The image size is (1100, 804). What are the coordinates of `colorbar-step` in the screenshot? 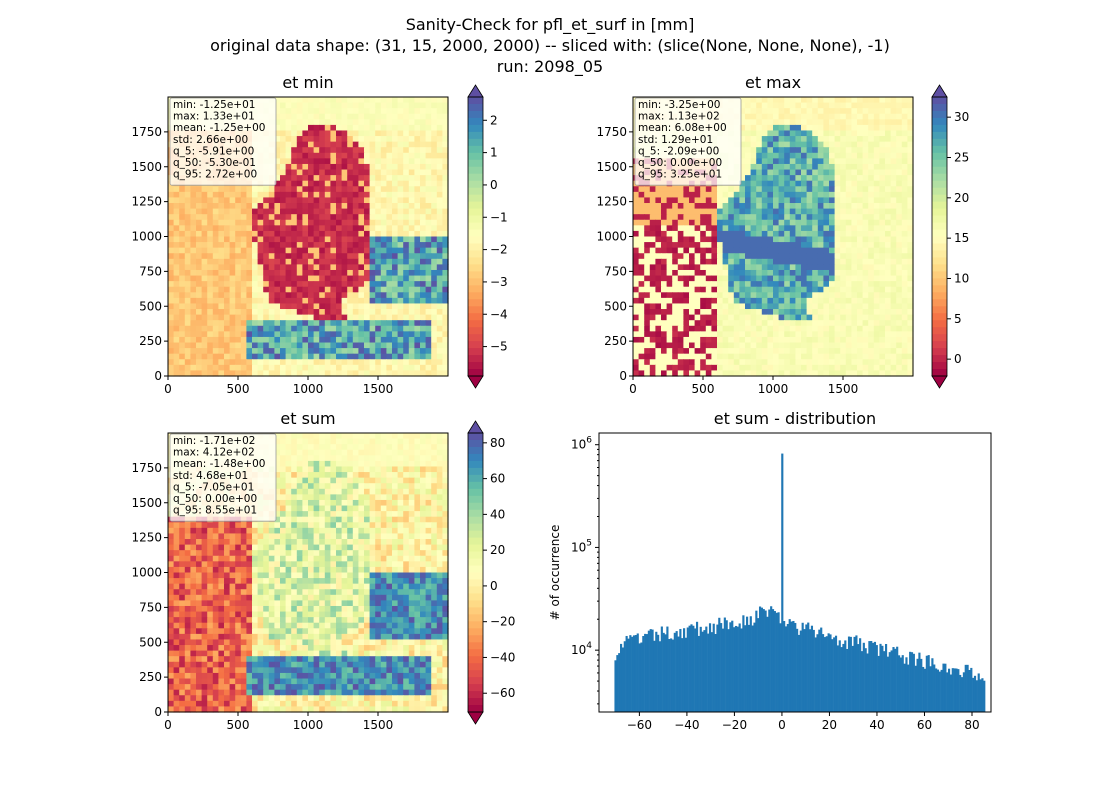 It's located at (475, 373).